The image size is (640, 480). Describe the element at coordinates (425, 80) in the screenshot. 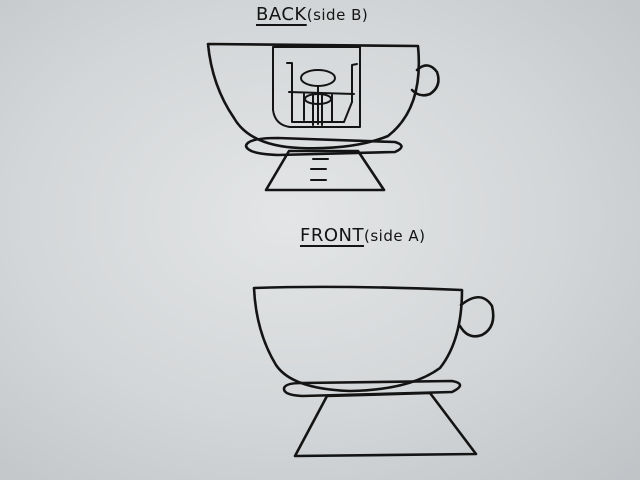

I see `back-cup-handle` at that location.